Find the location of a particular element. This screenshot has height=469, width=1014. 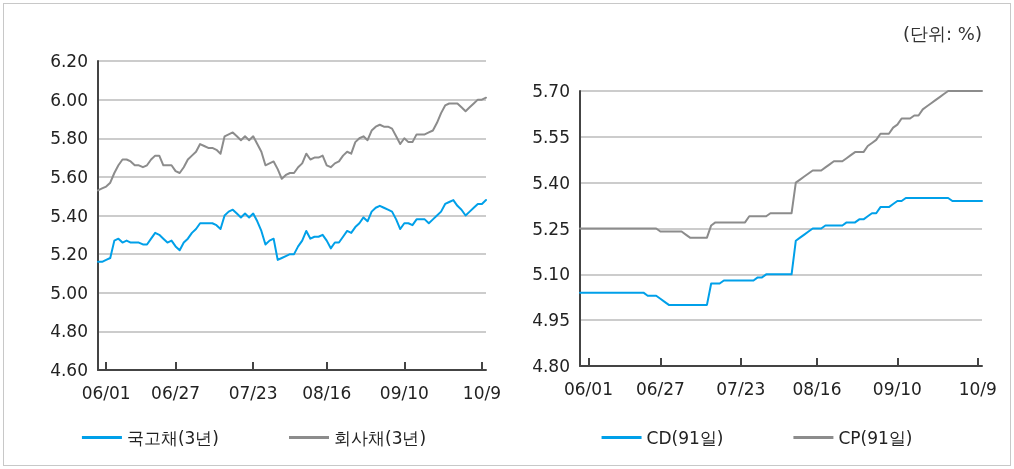

legend-label: CD(91일) is located at coordinates (685, 437).